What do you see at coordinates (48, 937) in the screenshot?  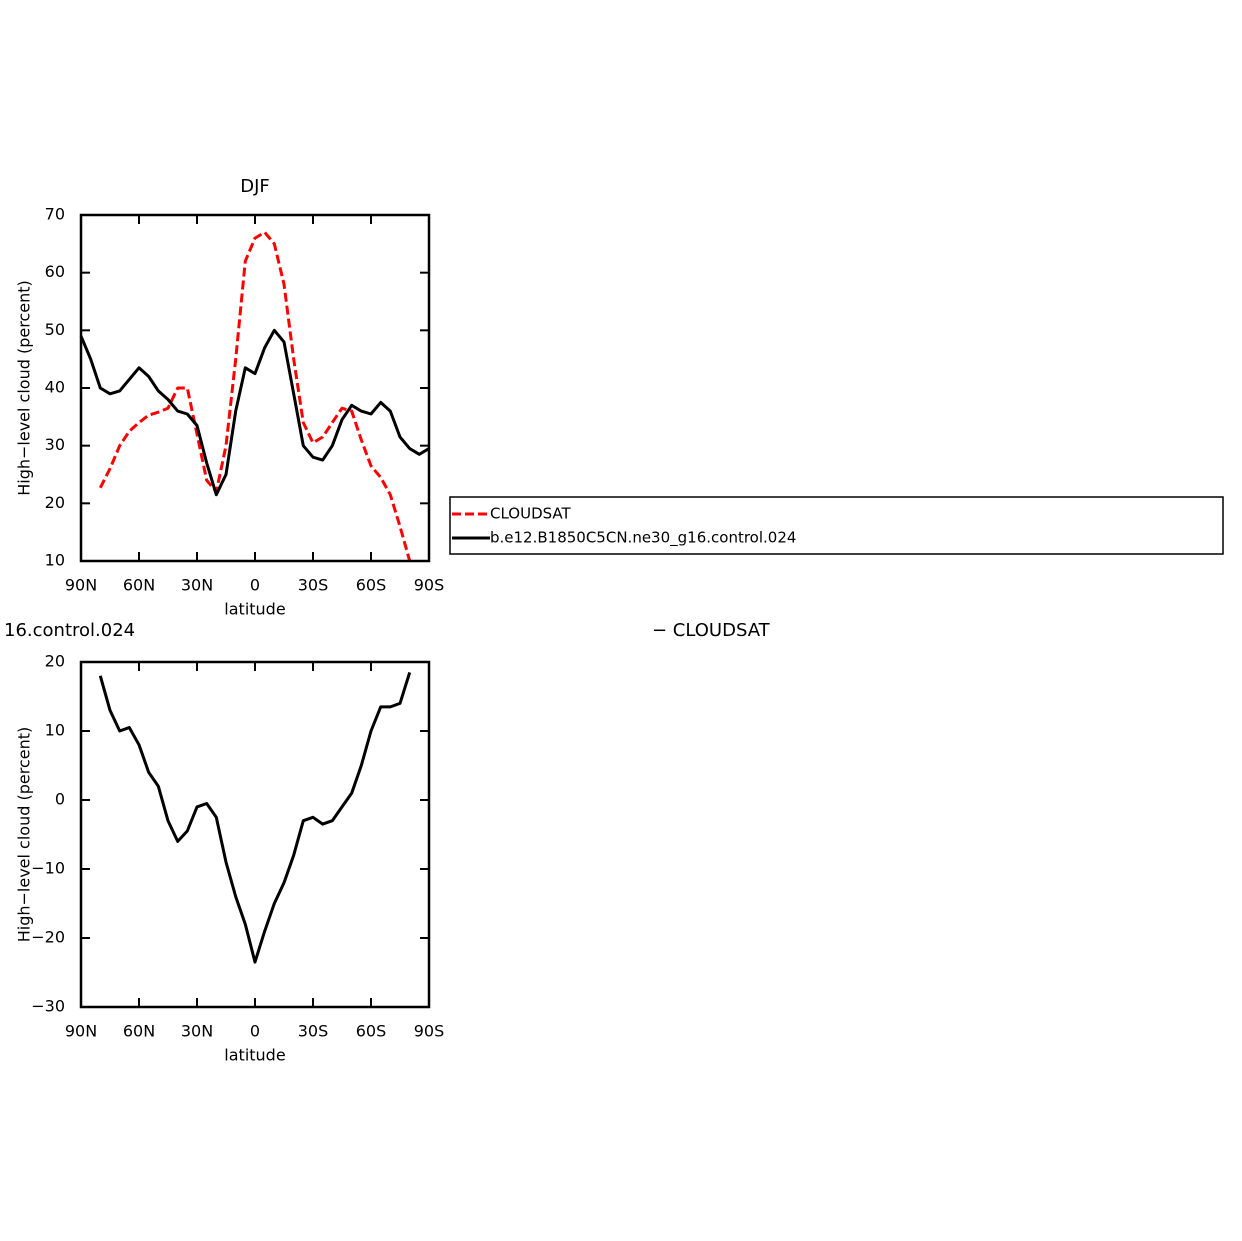 I see `y-tick-label: −20` at bounding box center [48, 937].